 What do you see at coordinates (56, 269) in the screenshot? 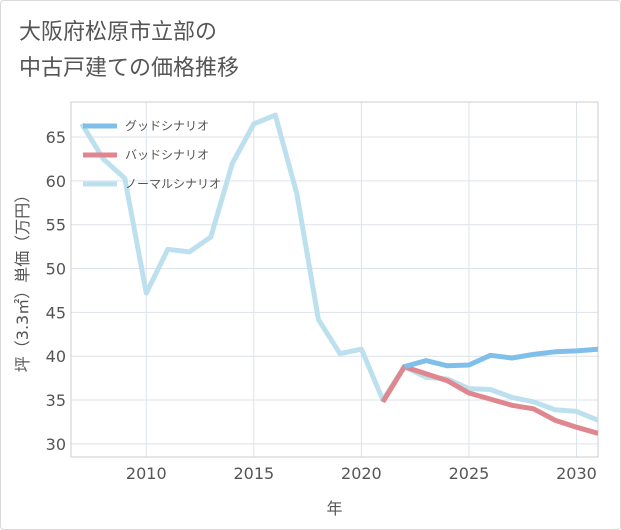
I see `y-tick-label: 50` at bounding box center [56, 269].